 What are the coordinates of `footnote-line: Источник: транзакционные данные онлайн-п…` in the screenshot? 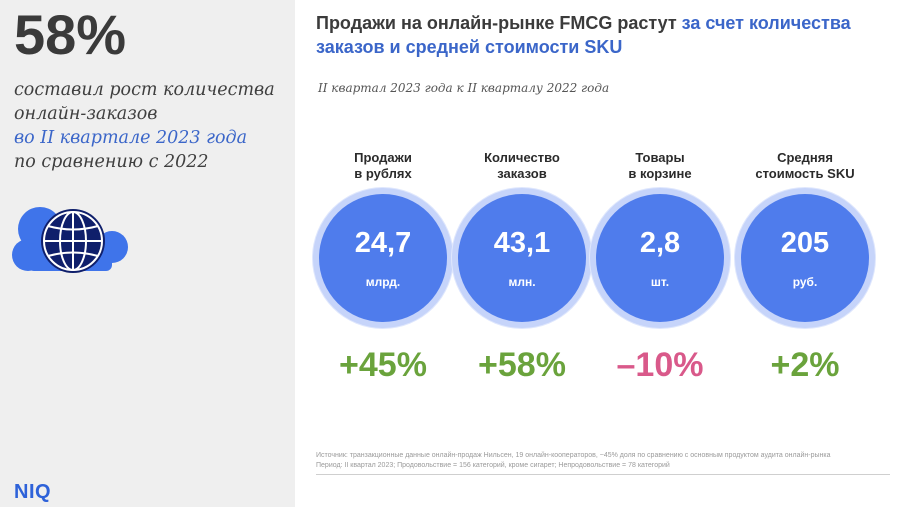 It's located at (573, 455).